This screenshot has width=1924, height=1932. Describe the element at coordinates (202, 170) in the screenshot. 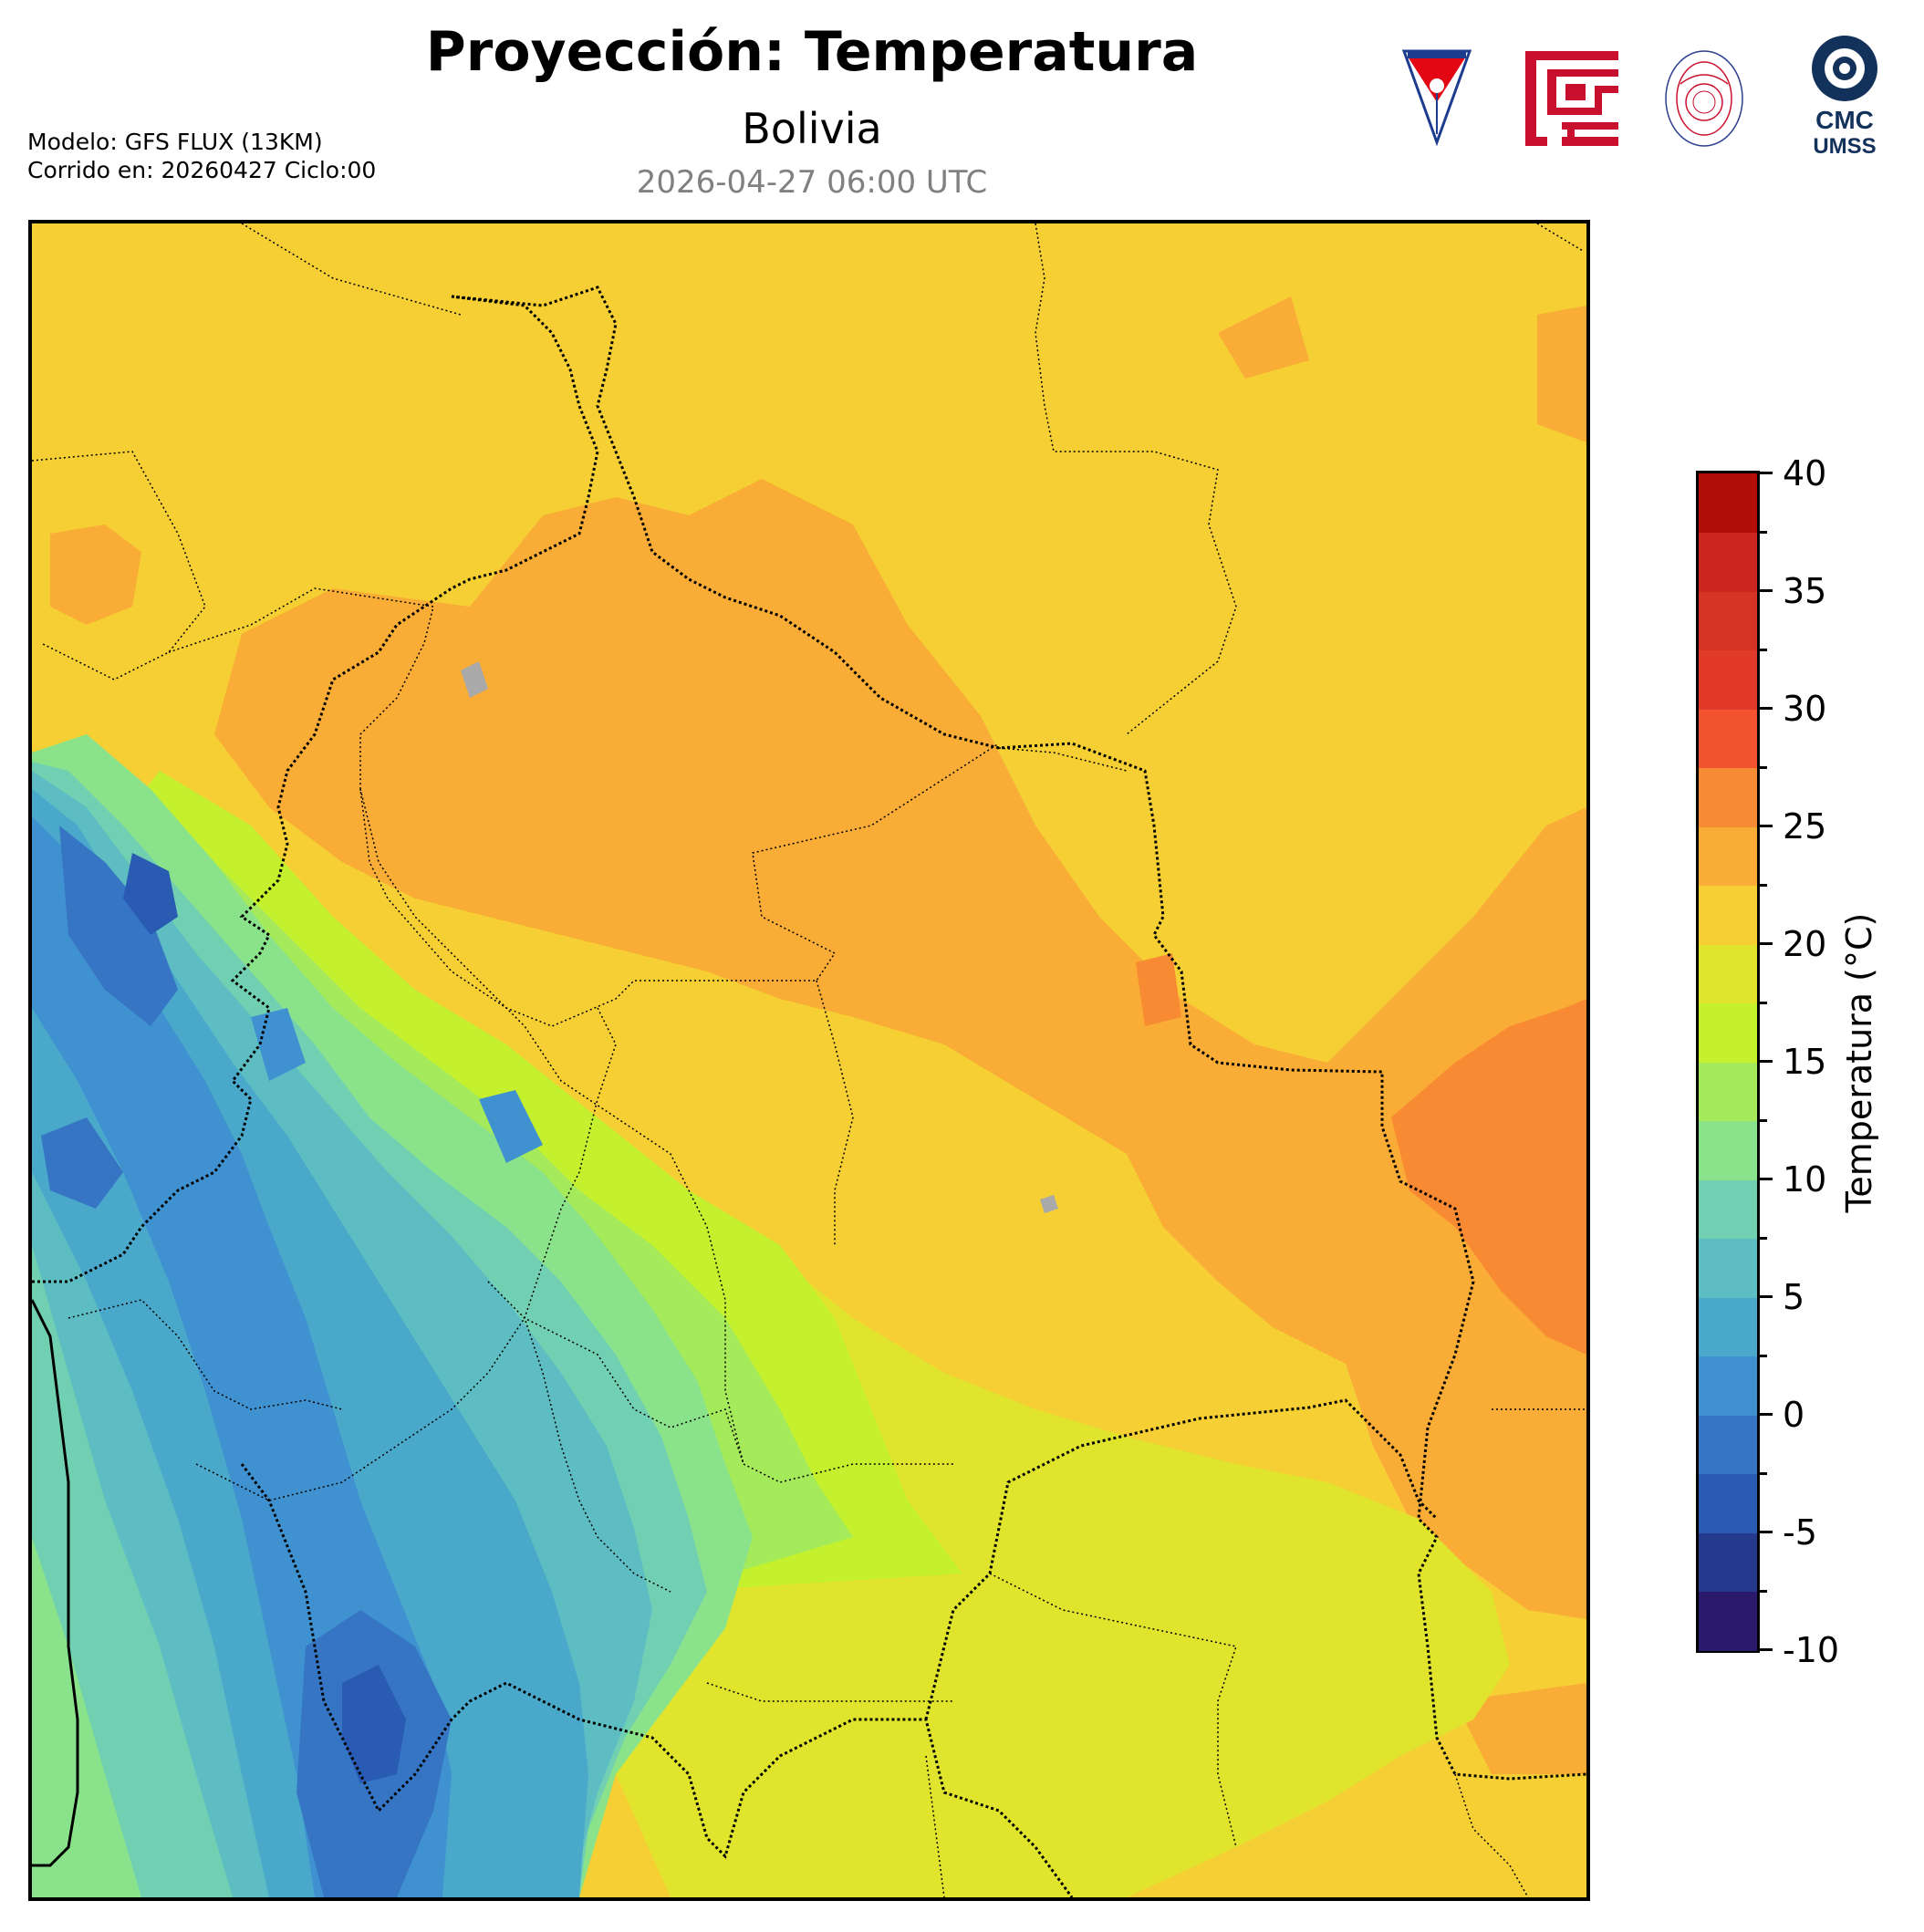

I see `run-info-line: Corrido en: 20260427 Ciclo:00` at that location.